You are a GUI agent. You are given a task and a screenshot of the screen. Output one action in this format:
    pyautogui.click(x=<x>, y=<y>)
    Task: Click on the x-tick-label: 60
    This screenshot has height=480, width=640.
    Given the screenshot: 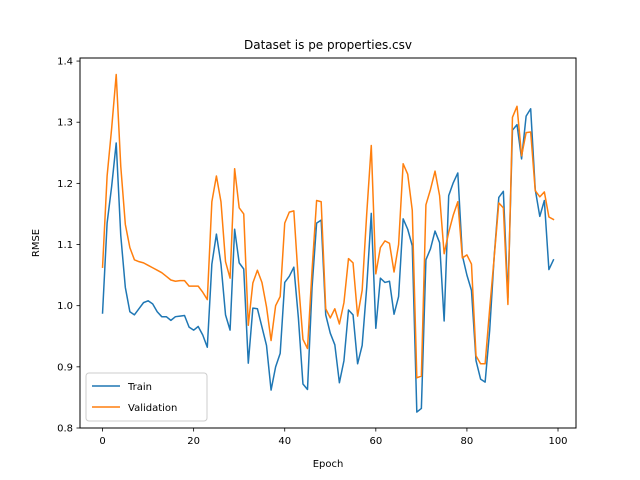 What is the action you would take?
    pyautogui.click(x=375, y=441)
    